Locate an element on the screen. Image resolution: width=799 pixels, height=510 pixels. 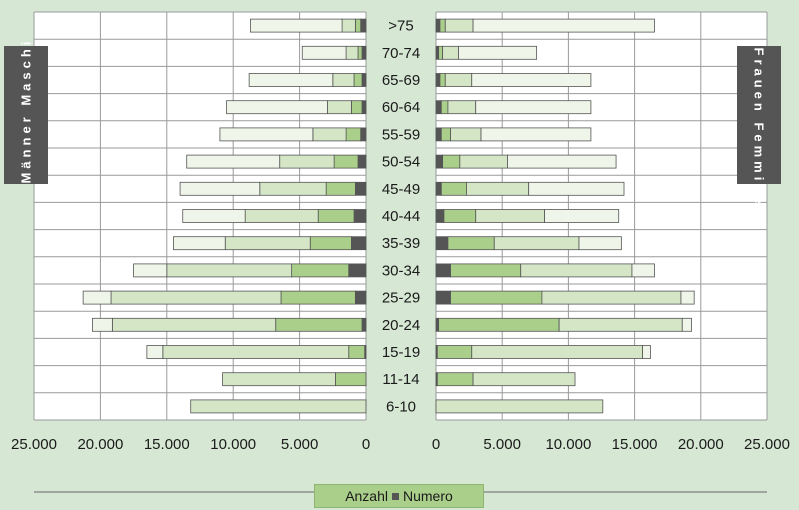
age-group-label: >75 is located at coordinates (400, 26).